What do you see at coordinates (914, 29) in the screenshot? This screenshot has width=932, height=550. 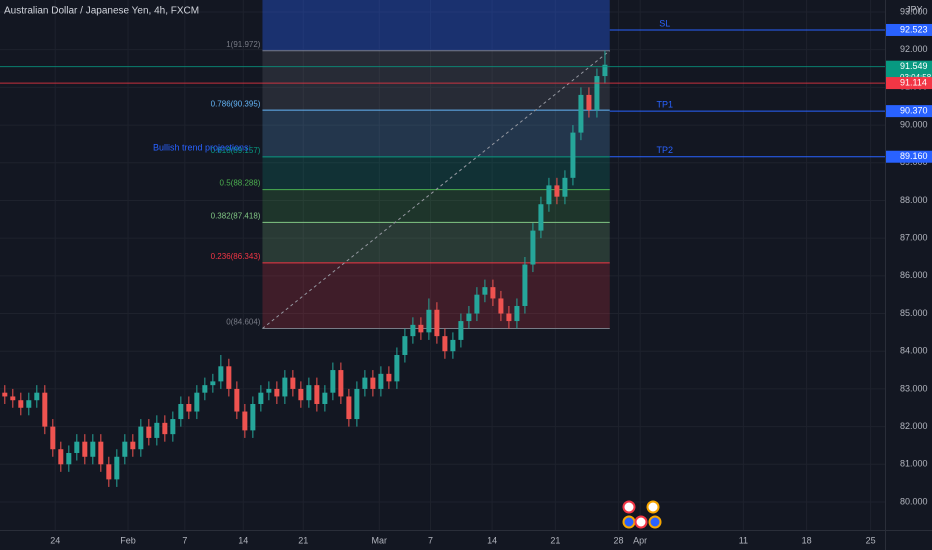 I see `target-label: 92.523` at bounding box center [914, 29].